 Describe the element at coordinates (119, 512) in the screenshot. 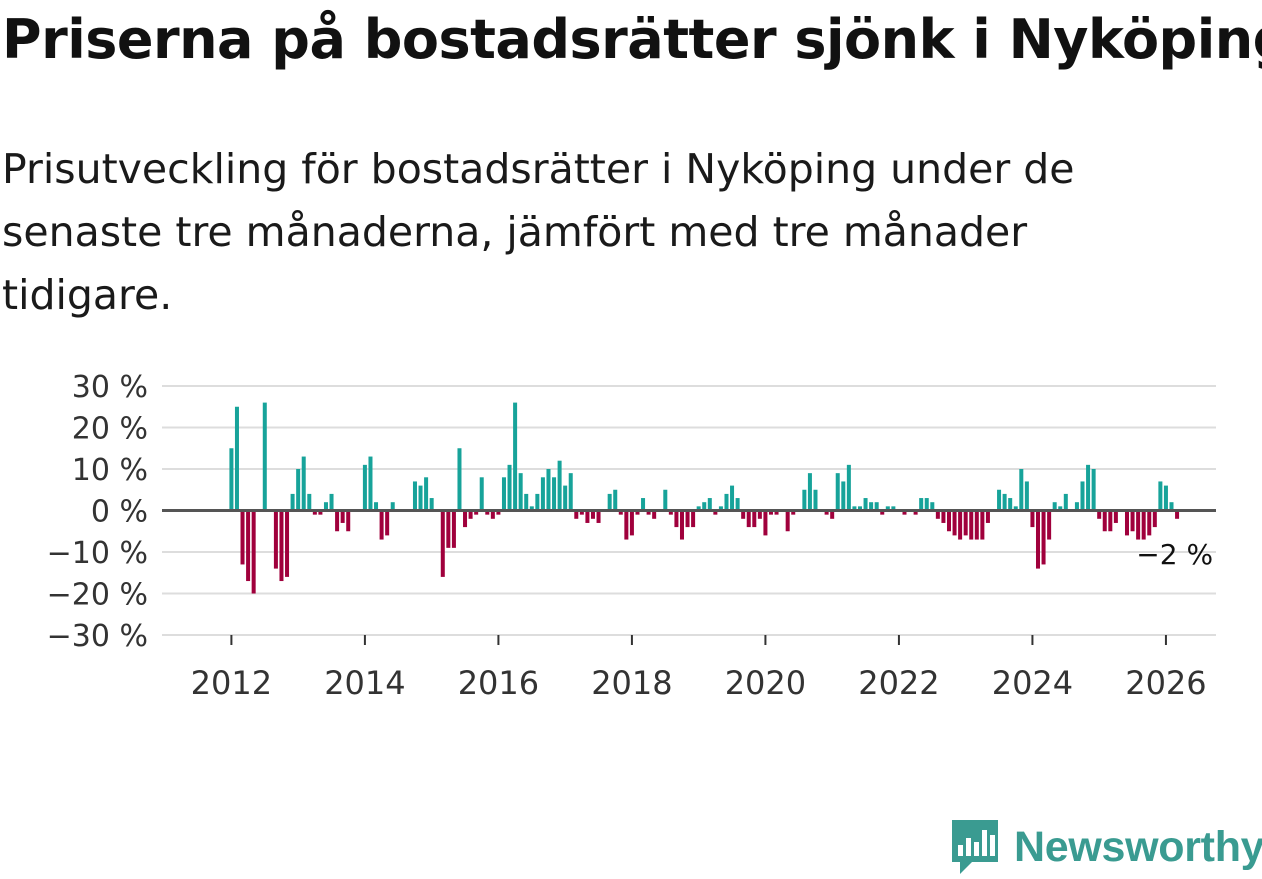

I see `y-tick-label: 0 %` at that location.